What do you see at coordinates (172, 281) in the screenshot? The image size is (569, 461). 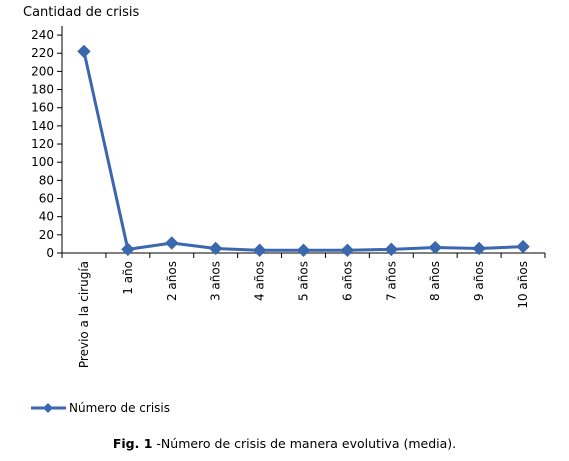 I see `x-tick-label: 2 años` at bounding box center [172, 281].